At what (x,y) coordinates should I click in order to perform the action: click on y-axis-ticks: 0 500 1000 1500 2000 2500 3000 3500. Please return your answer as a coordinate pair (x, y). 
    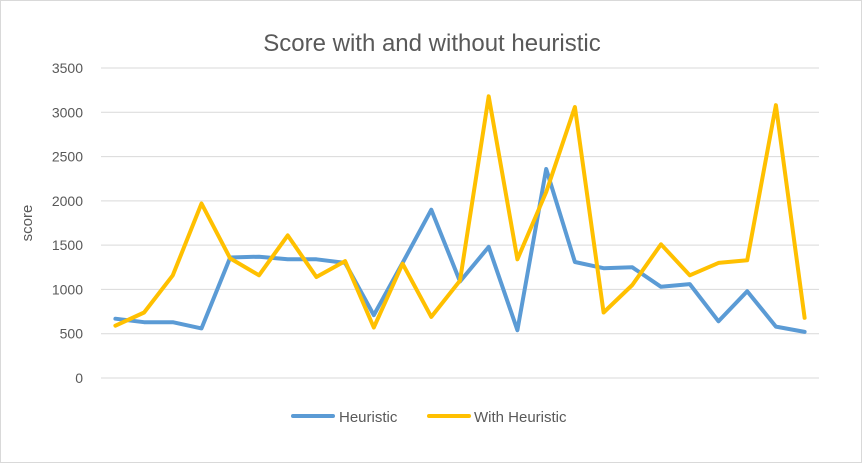
    Looking at the image, I should click on (67, 223).